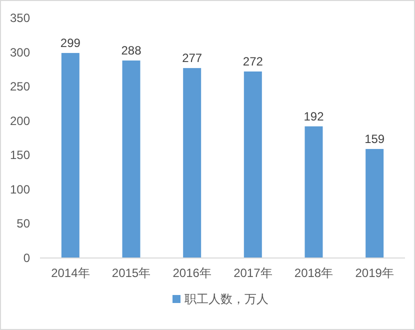 This screenshot has height=330, width=415. What do you see at coordinates (314, 273) in the screenshot?
I see `x-tick-label: 2018年` at bounding box center [314, 273].